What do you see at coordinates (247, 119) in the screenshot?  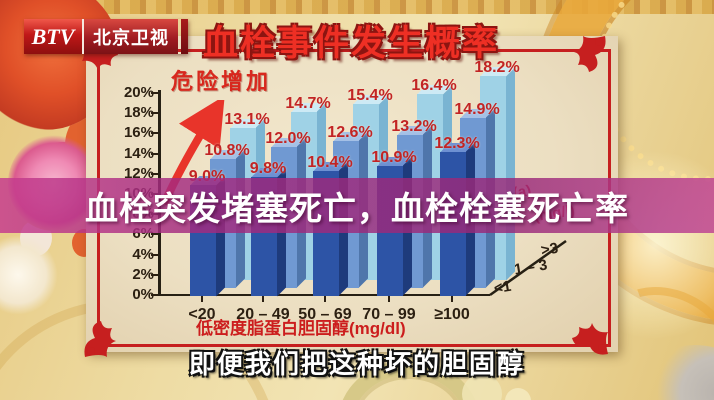 I see `bar-value-label: 13.1%` at bounding box center [247, 119].